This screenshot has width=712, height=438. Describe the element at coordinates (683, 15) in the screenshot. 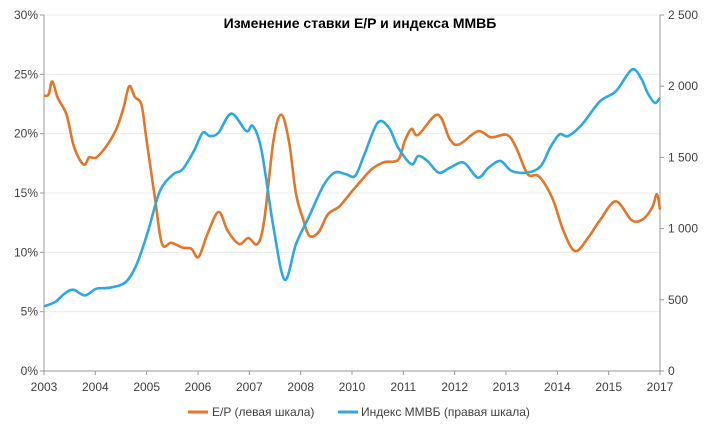

I see `right-tick-label: 2 500` at that location.